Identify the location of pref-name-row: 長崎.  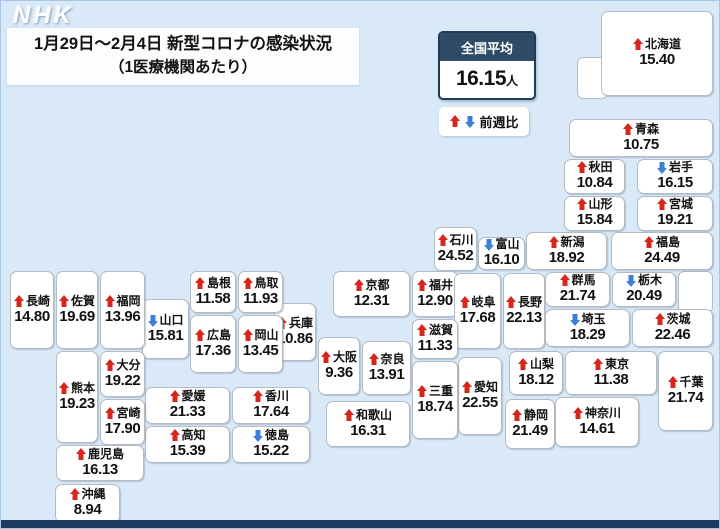
(32, 301).